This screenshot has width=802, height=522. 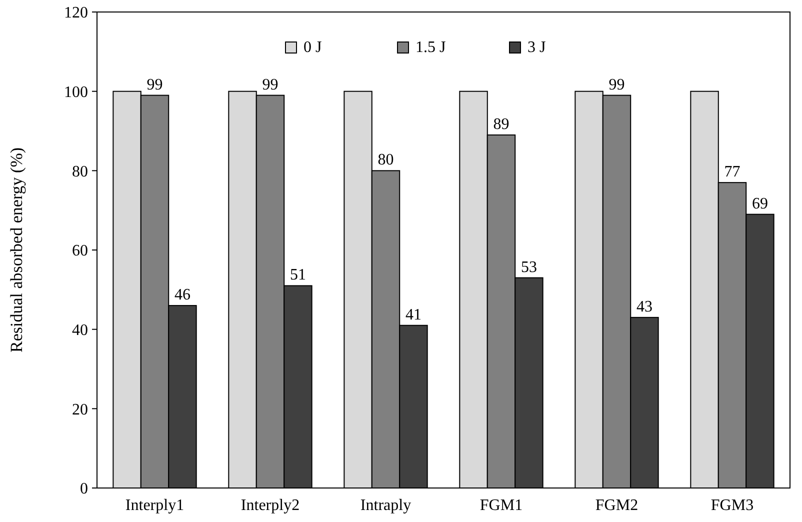 I want to click on data-label: 53, so click(x=528, y=267).